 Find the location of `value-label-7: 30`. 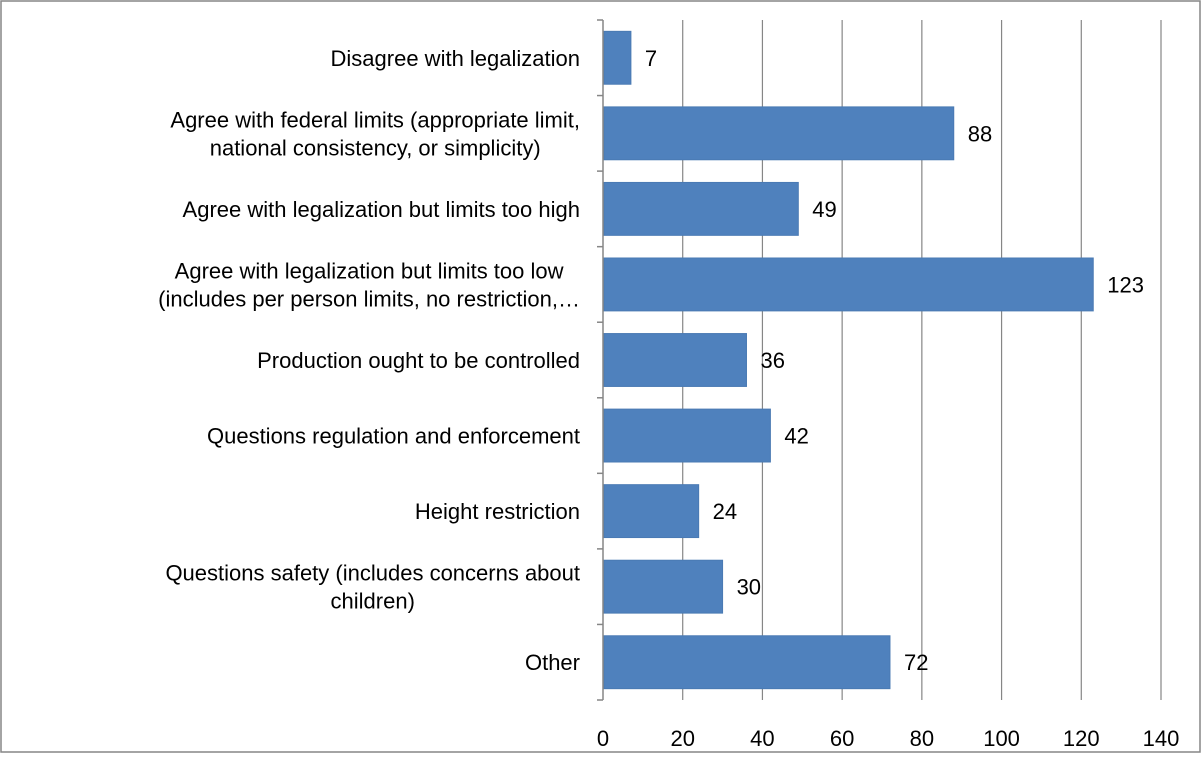

value-label-7: 30 is located at coordinates (749, 587).